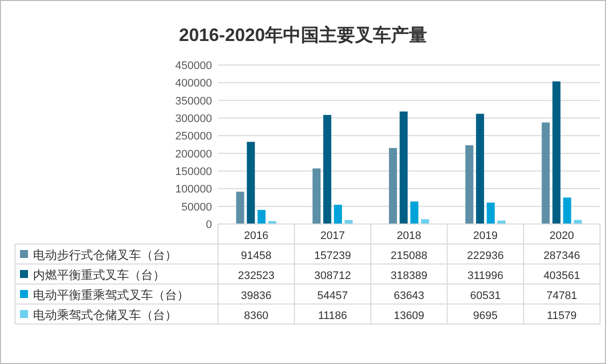  What do you see at coordinates (193, 154) in the screenshot?
I see `y-tick-label: 200000` at bounding box center [193, 154].